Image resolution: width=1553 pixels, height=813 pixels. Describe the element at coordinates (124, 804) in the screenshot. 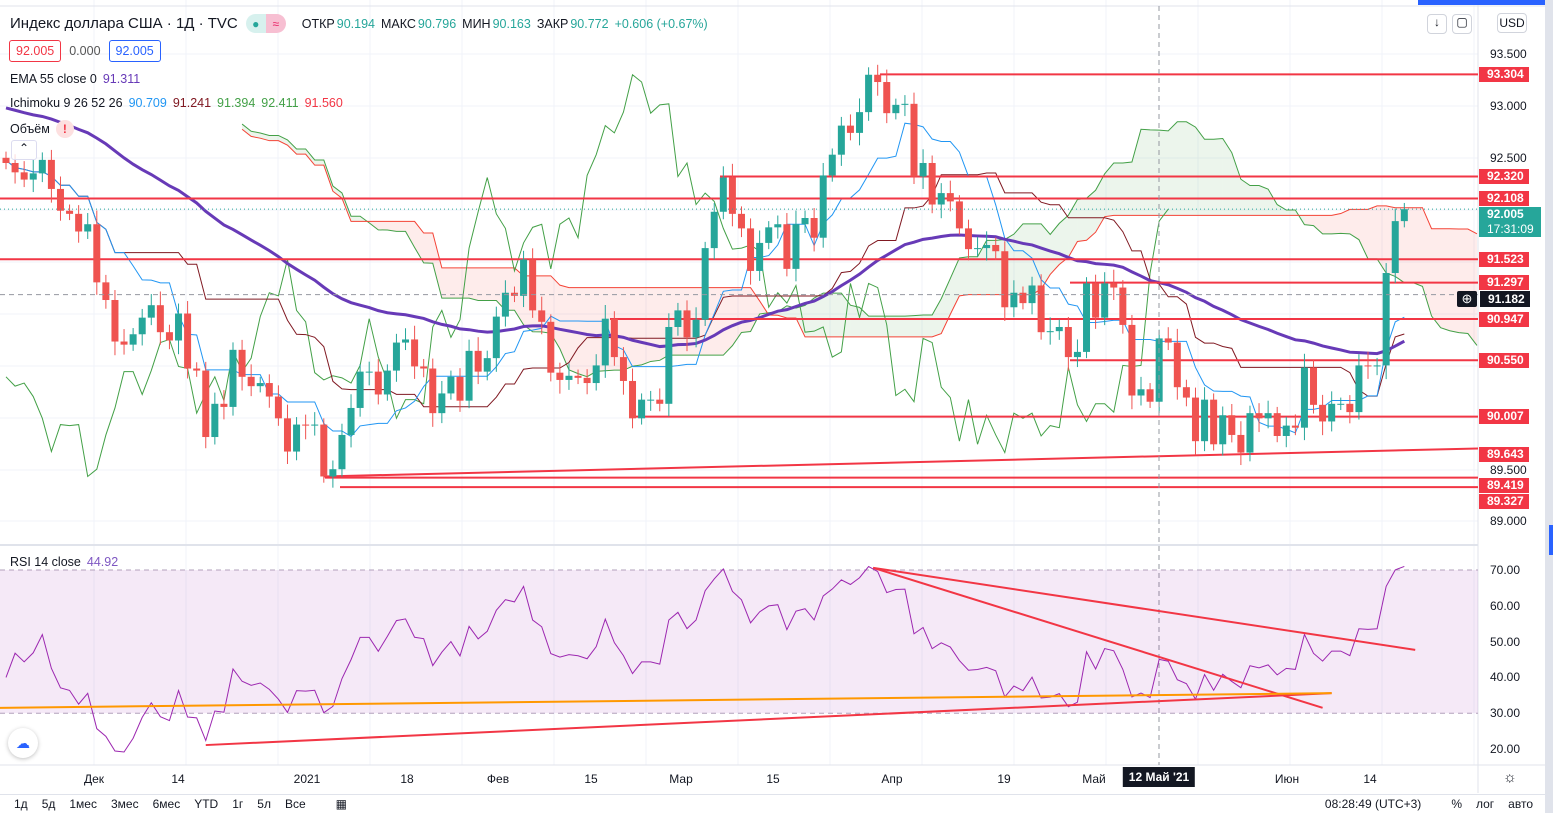

I see `range-3m: 3мес` at that location.